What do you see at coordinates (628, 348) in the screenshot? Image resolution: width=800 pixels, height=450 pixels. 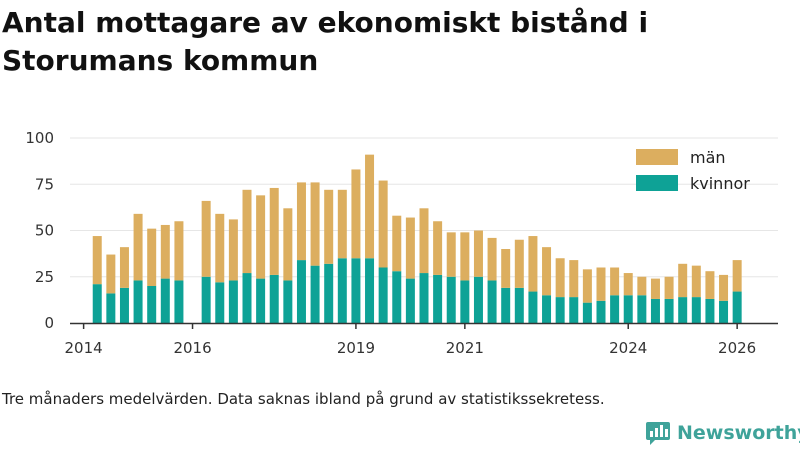 I see `x-tick-label-2024: 2024` at bounding box center [628, 348].